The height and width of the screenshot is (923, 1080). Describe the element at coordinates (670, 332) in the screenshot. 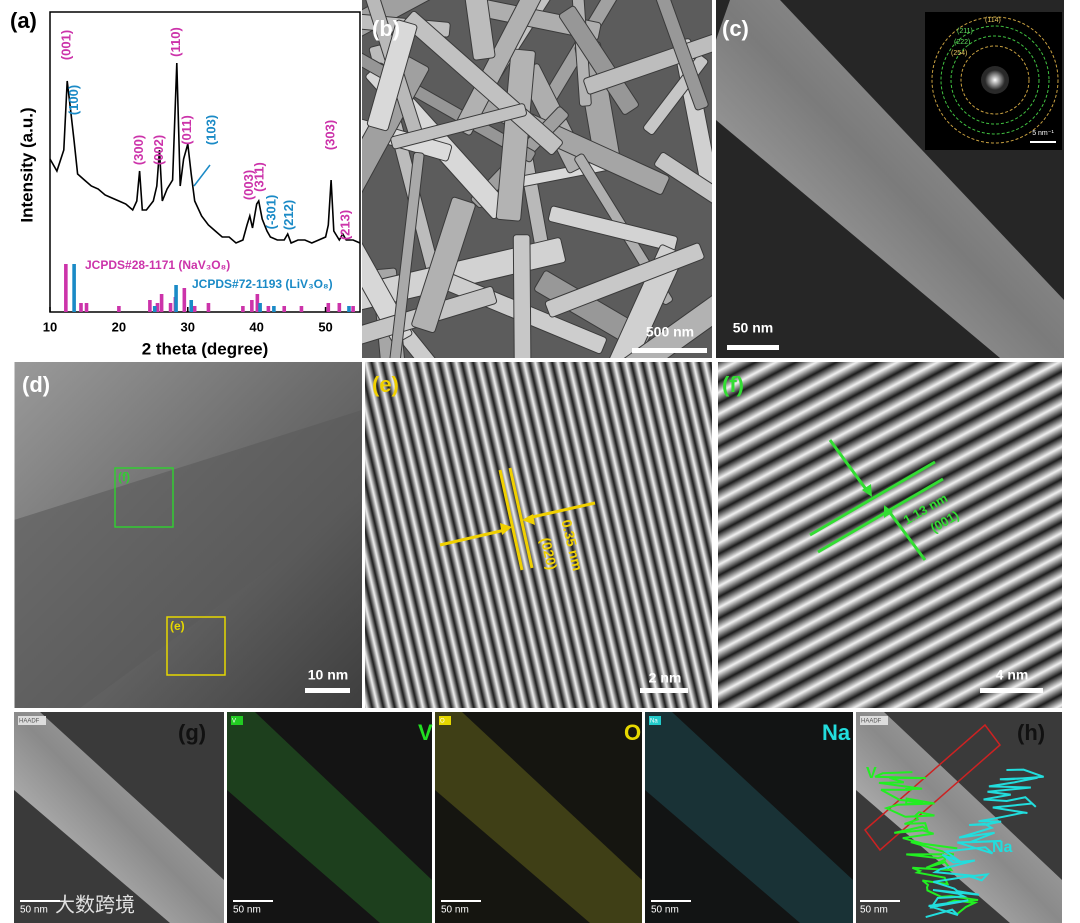

I see `scale-bar-label: 500 nm` at that location.